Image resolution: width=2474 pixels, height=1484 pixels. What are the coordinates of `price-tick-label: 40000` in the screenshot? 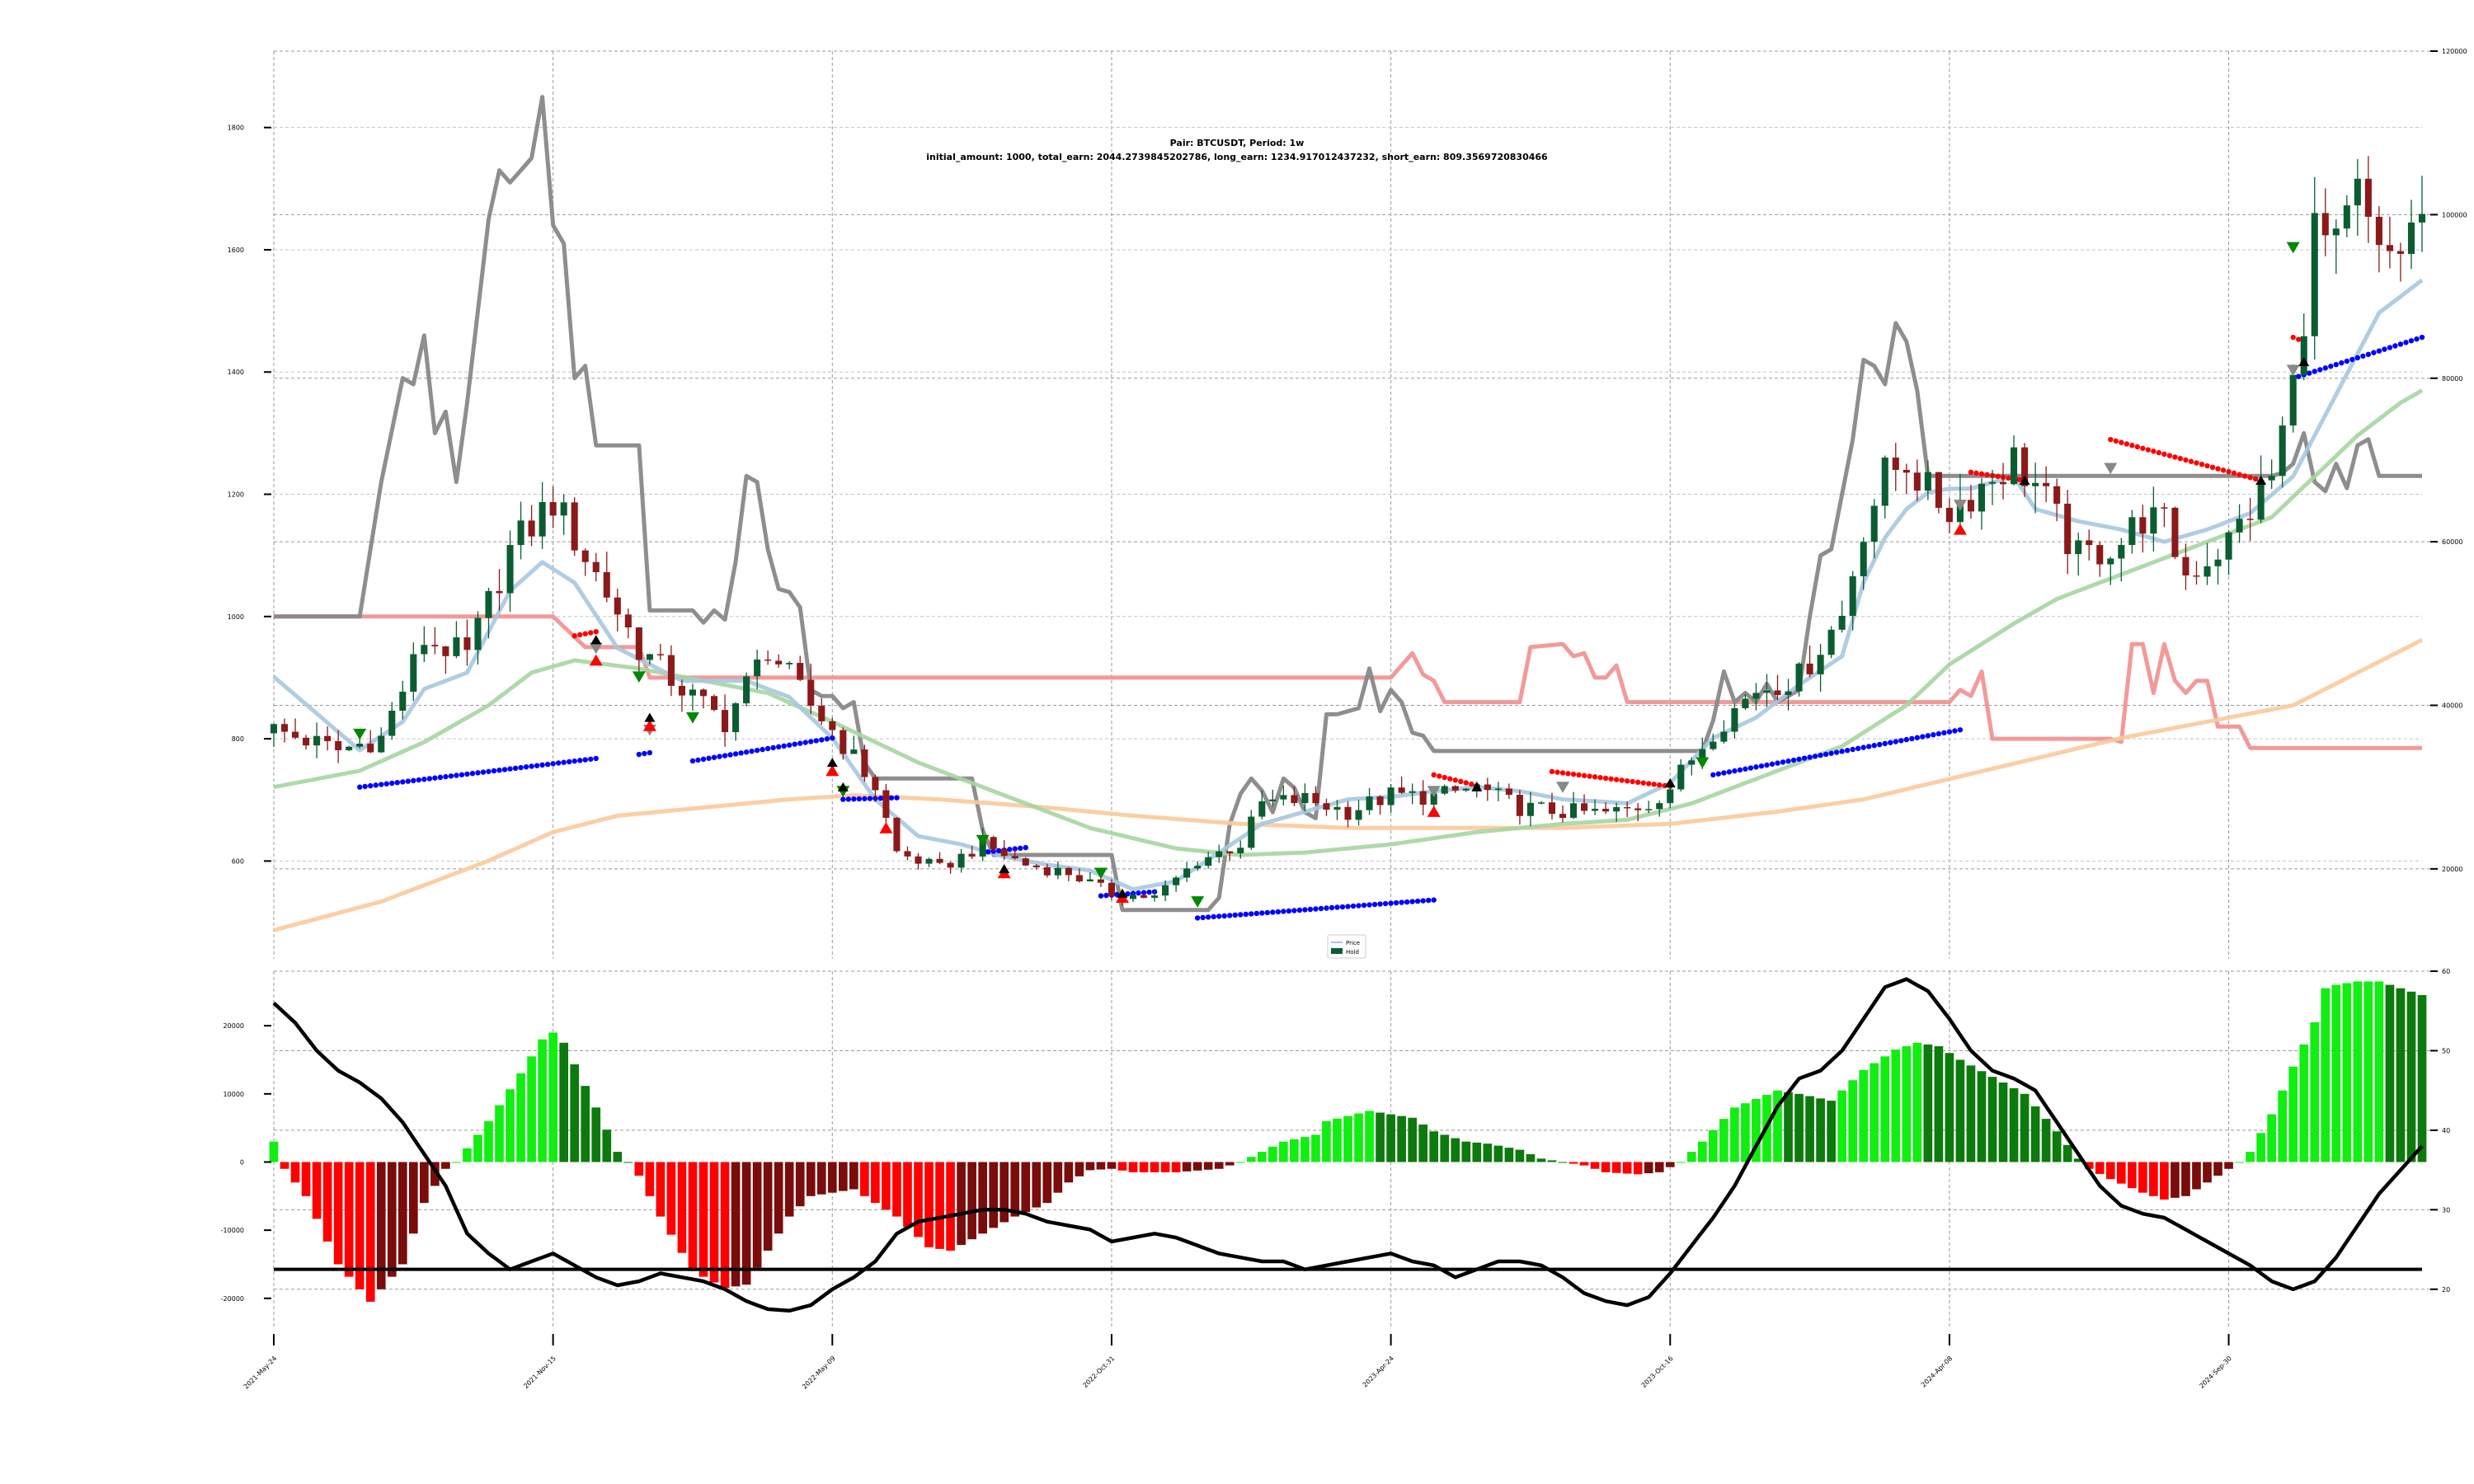 It's located at (2452, 706).